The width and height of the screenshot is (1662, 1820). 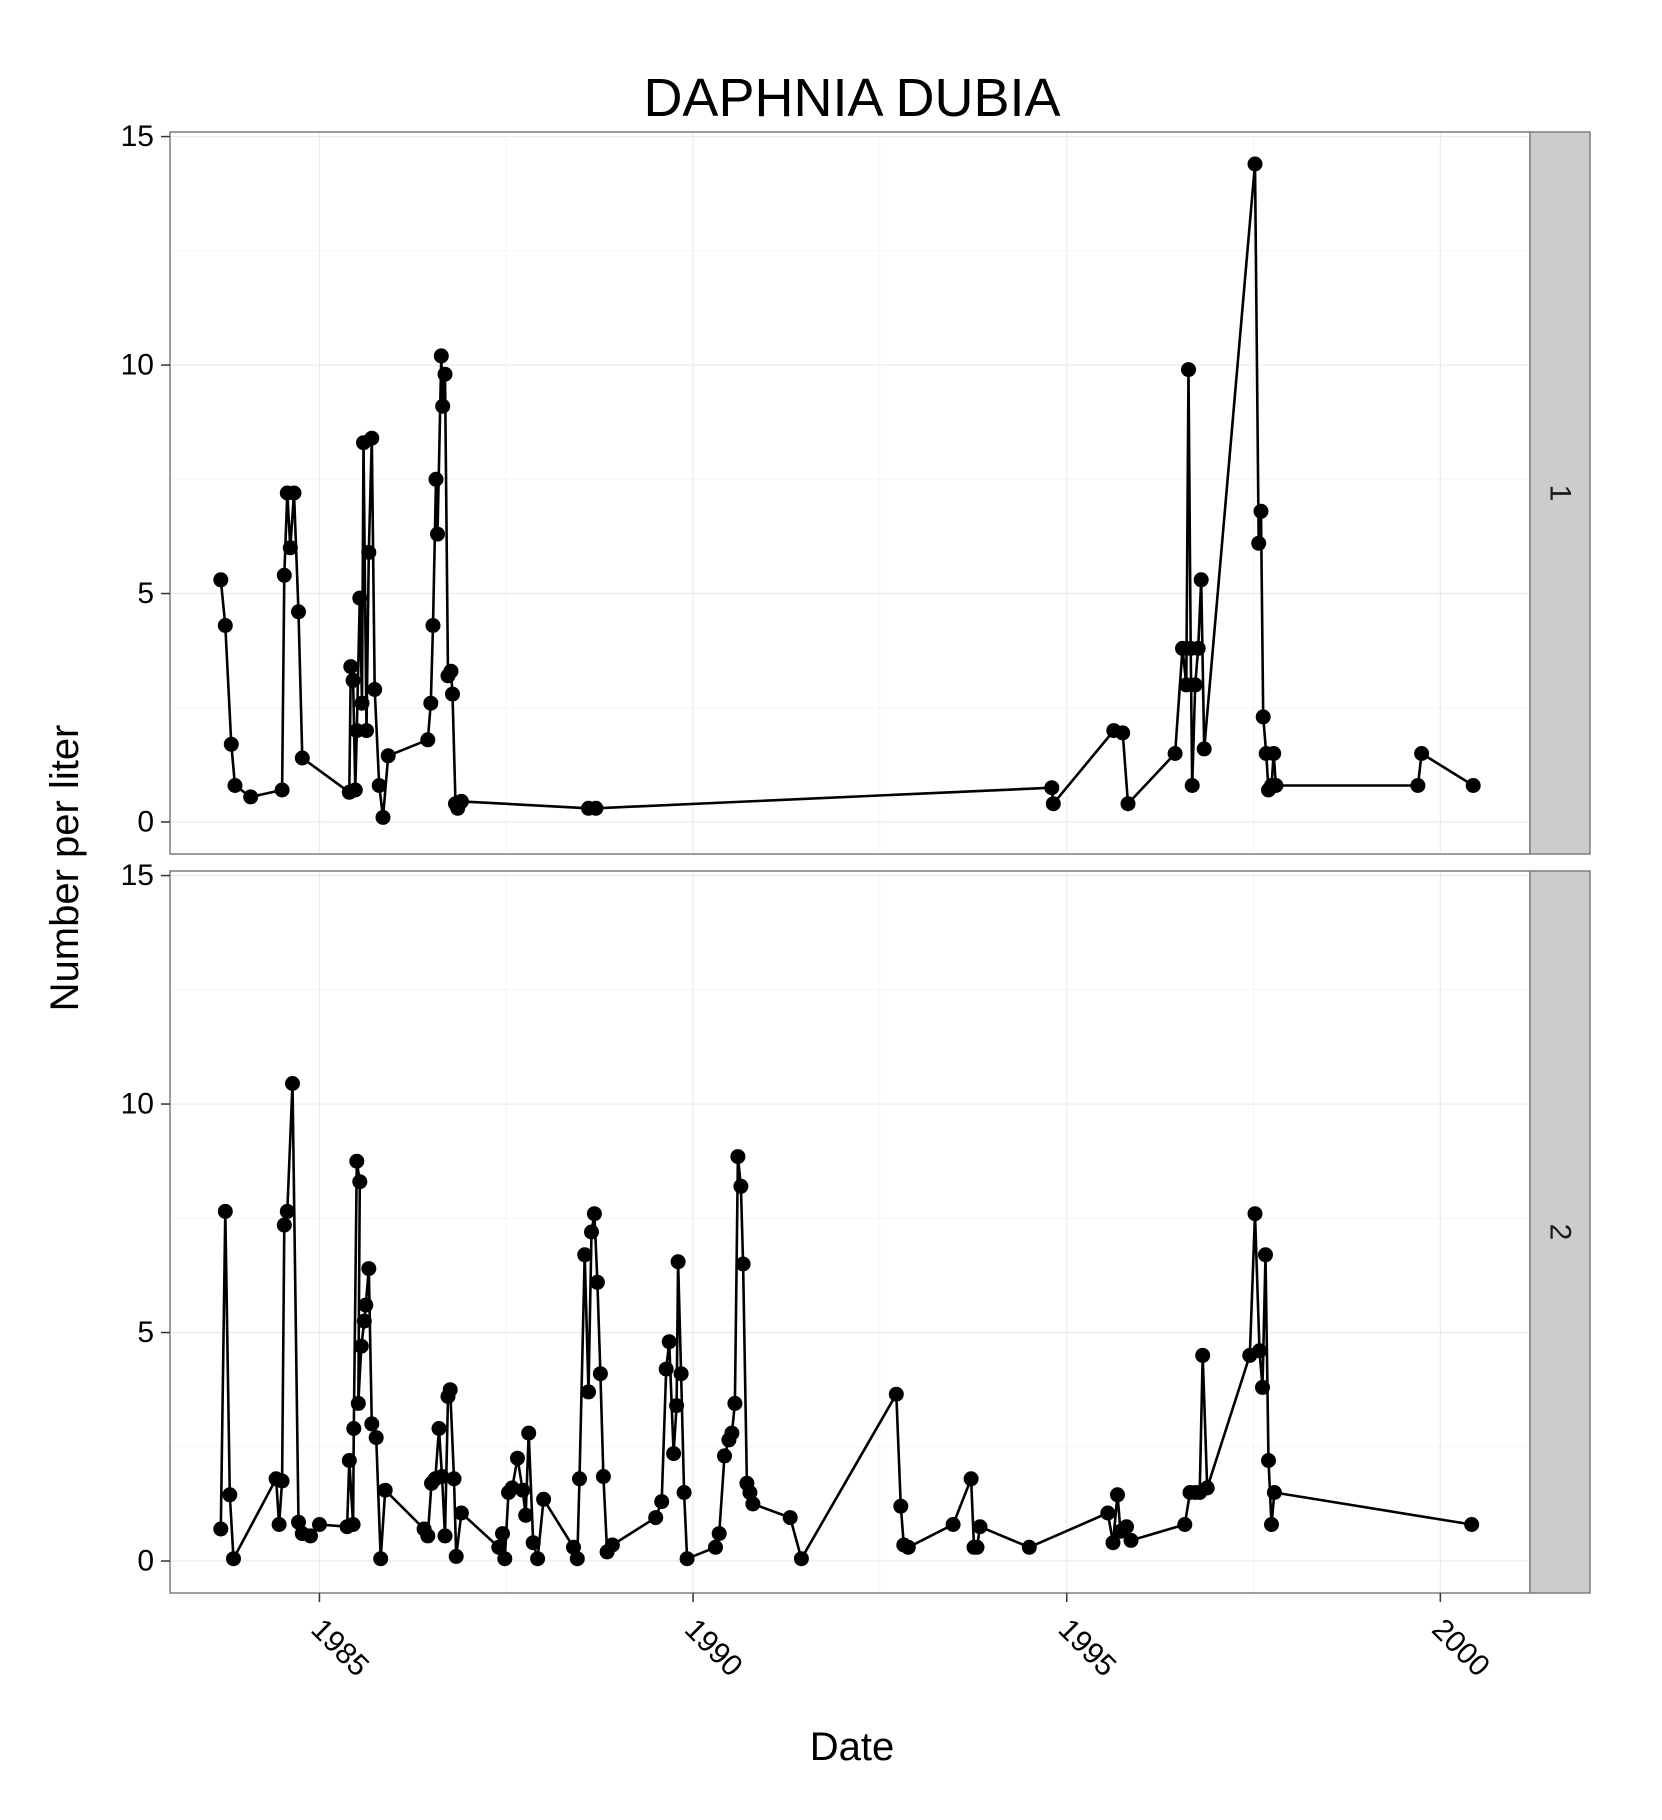 I want to click on facet-label-1: 1, so click(x=1560, y=493).